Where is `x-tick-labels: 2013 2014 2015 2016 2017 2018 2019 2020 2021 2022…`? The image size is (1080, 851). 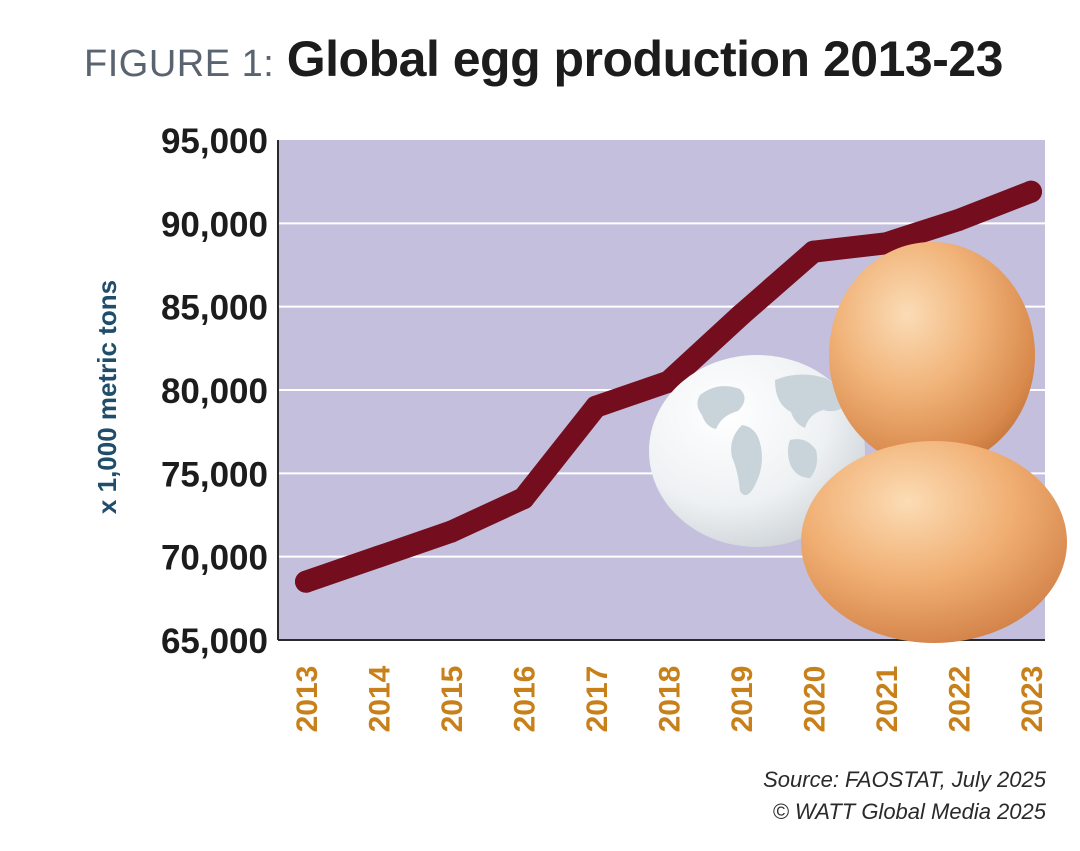 x-tick-labels: 2013 2014 2015 2016 2017 2018 2019 2020 2021 2022… is located at coordinates (670, 698).